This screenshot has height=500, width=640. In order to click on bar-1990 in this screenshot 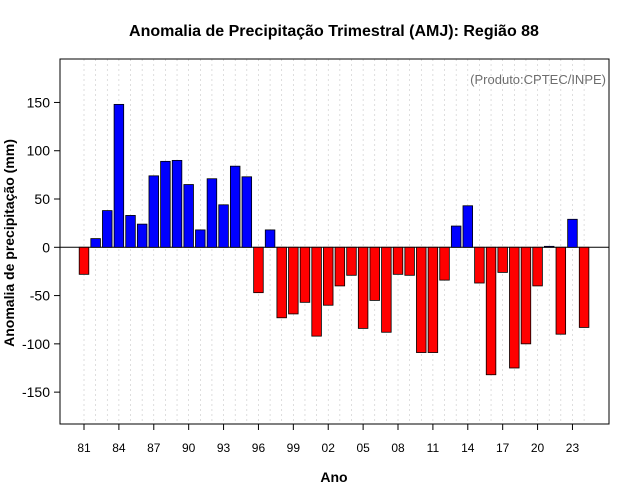, I will do `click(188, 216)`.